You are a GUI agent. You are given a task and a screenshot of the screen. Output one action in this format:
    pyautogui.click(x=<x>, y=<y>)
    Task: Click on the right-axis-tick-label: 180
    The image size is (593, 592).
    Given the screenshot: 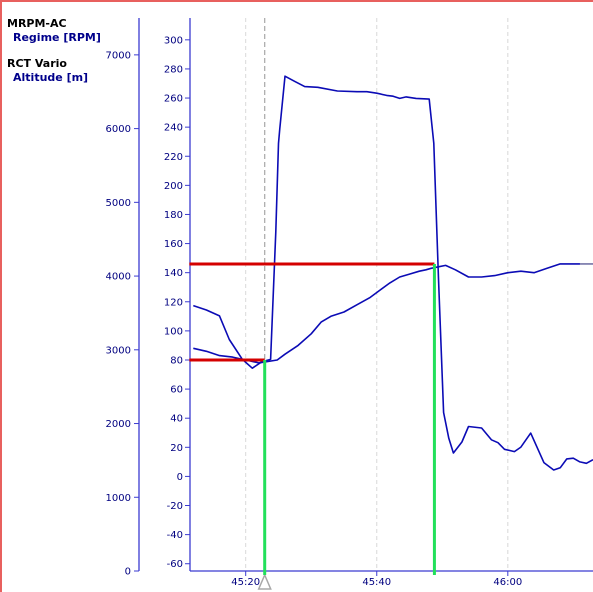 What is the action you would take?
    pyautogui.click(x=173, y=215)
    